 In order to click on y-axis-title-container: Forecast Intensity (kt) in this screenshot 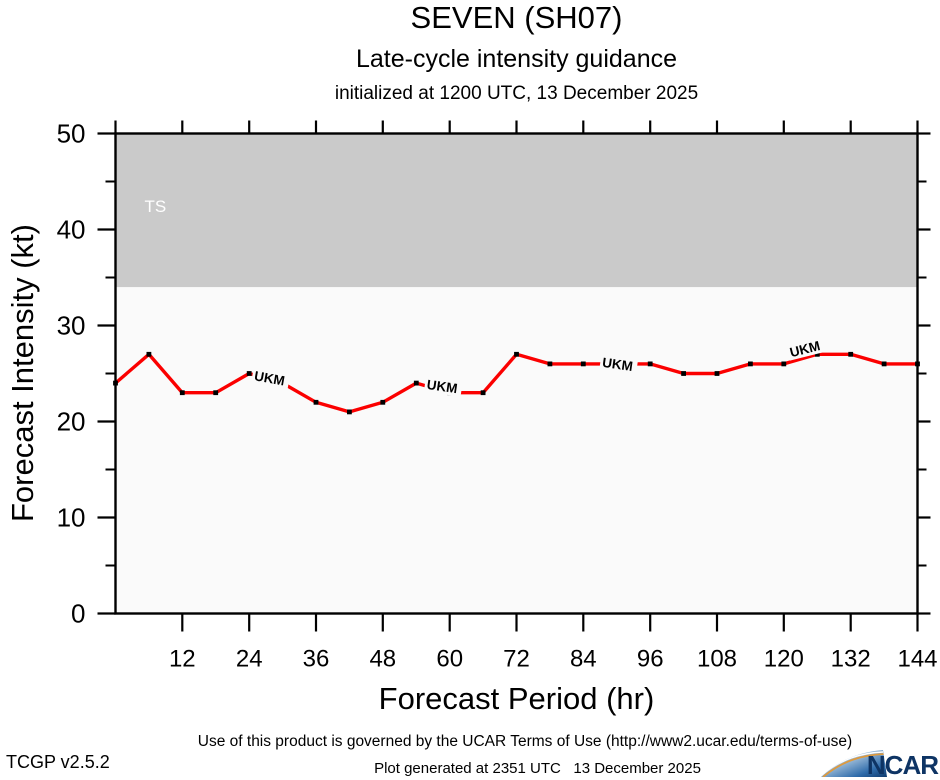, I will do `click(23, 373)`.